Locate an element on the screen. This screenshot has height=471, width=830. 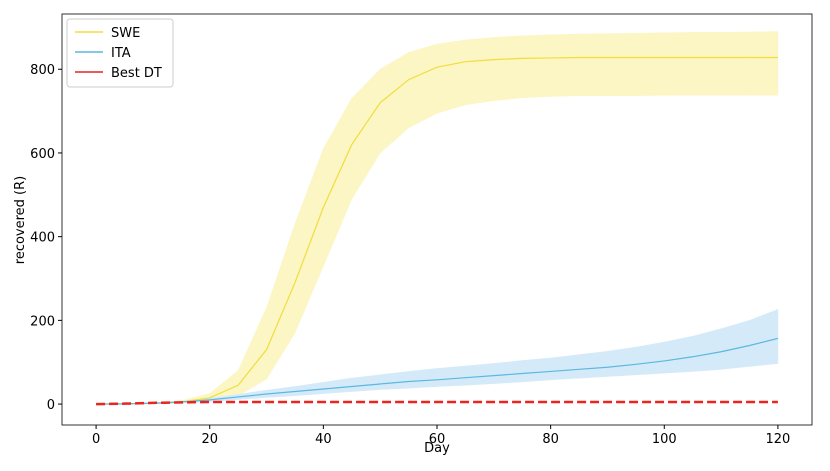
y-tick-label: 400 is located at coordinates (42, 238).